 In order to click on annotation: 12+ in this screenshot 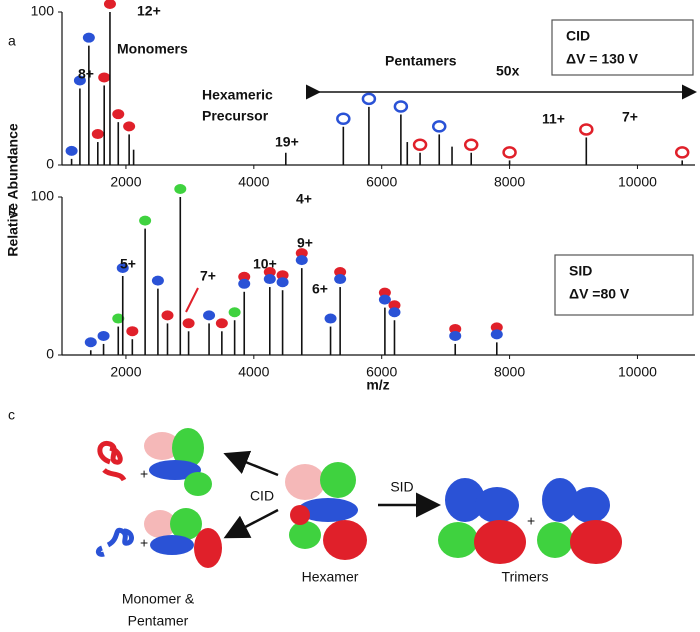, I will do `click(149, 11)`.